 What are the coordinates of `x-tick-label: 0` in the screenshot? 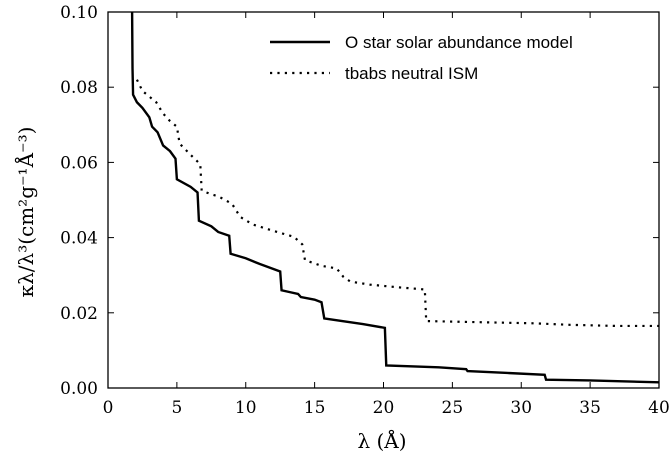 It's located at (108, 408).